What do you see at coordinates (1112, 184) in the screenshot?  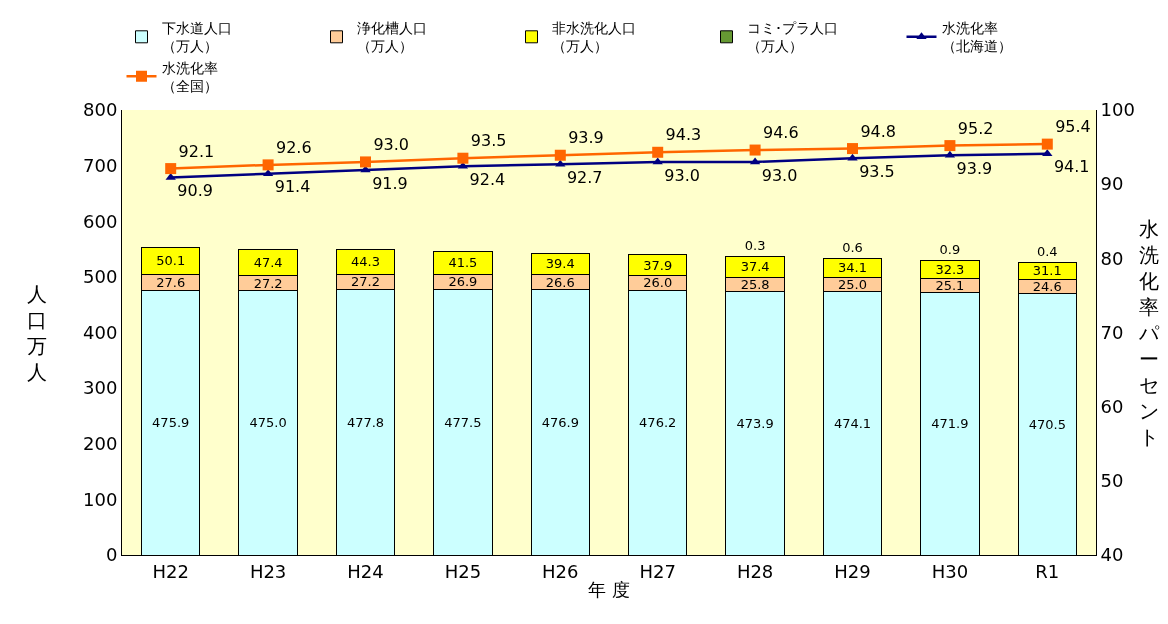 I see `y2-tick-label: 90` at bounding box center [1112, 184].